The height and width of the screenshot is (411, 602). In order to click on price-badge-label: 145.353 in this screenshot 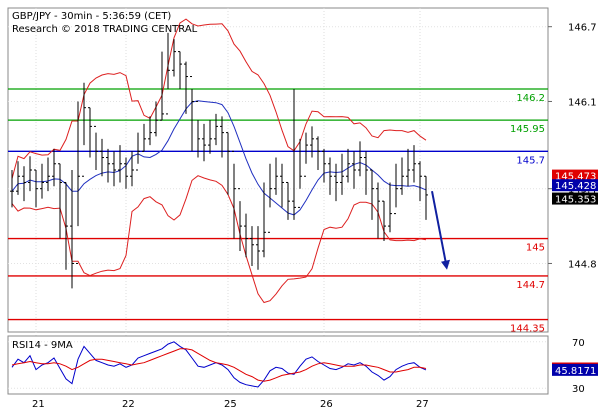, I will do `click(575, 200)`.